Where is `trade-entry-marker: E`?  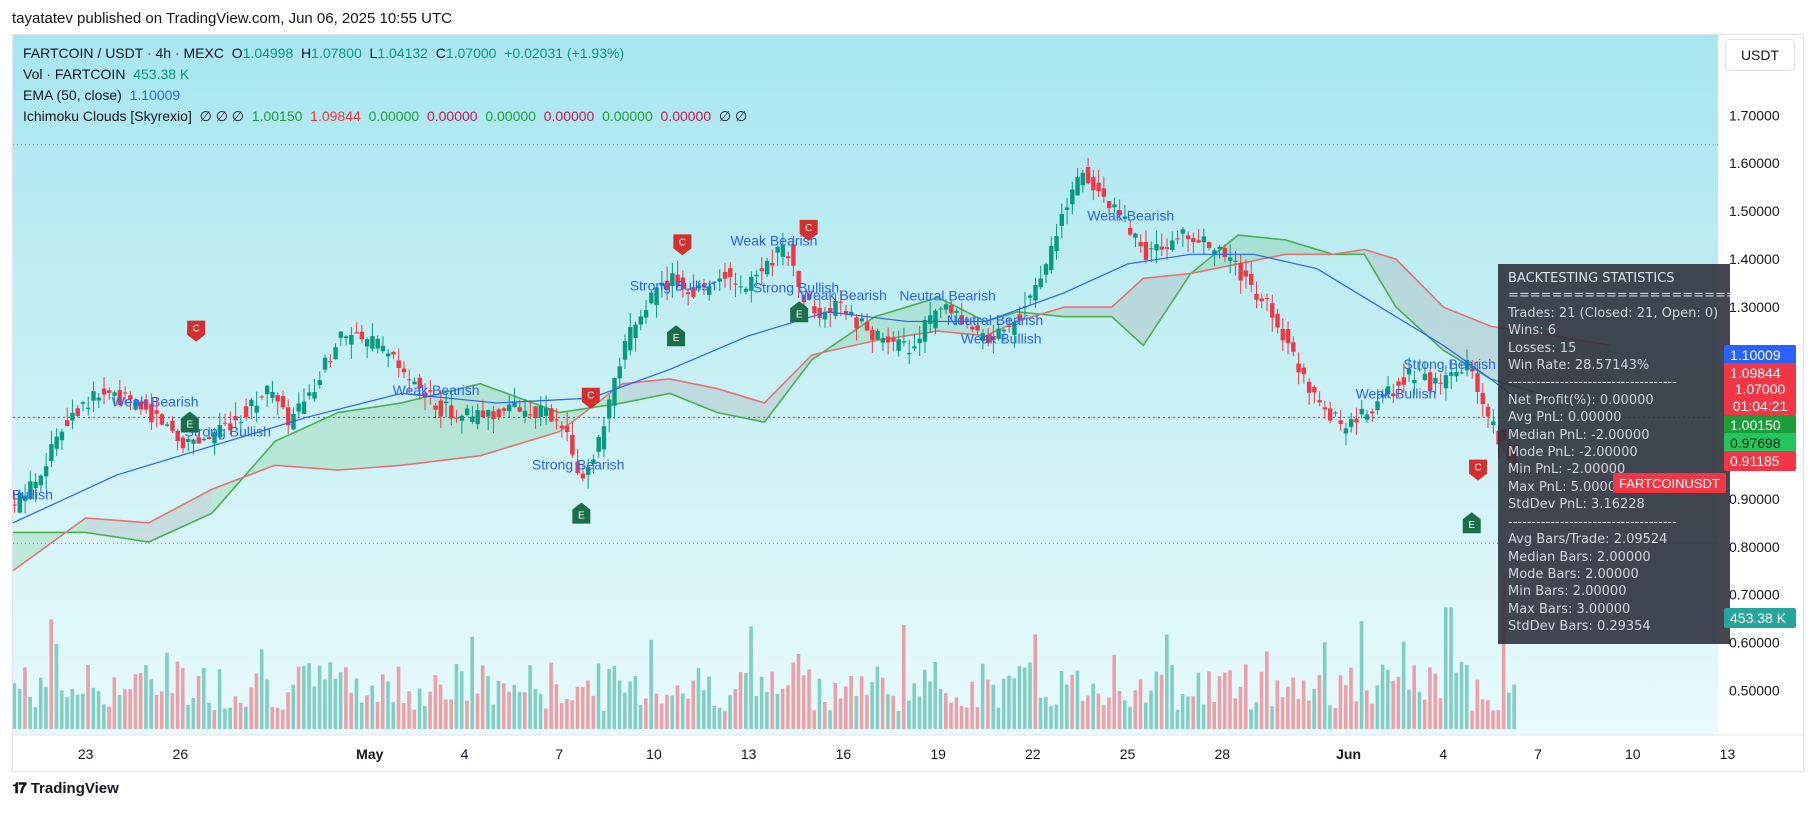
trade-entry-marker: E is located at coordinates (581, 513).